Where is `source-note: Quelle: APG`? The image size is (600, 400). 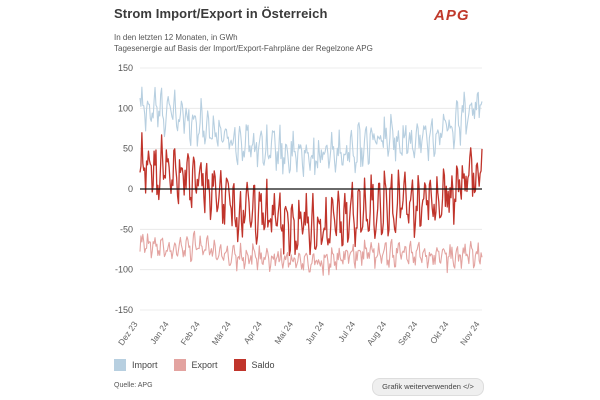
source-note: Quelle: APG is located at coordinates (133, 385).